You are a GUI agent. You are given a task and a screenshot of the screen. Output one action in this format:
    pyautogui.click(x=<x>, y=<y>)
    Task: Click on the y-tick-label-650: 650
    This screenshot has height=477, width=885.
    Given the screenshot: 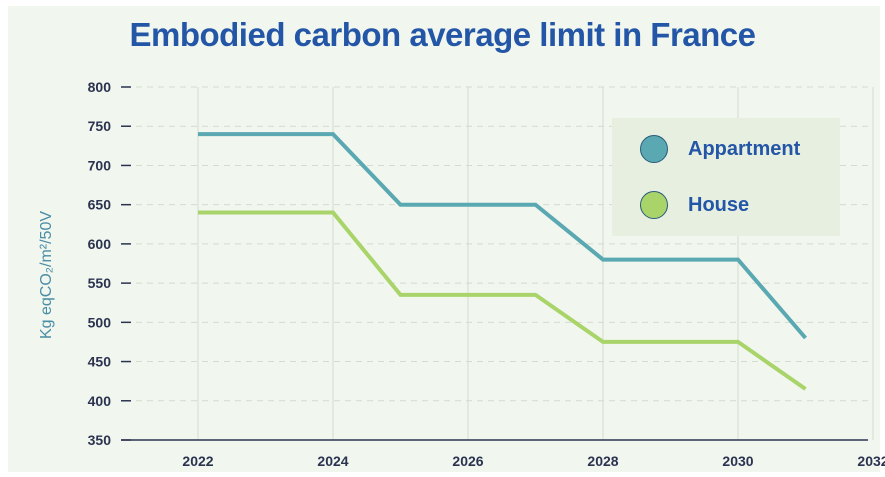 What is the action you would take?
    pyautogui.click(x=100, y=205)
    